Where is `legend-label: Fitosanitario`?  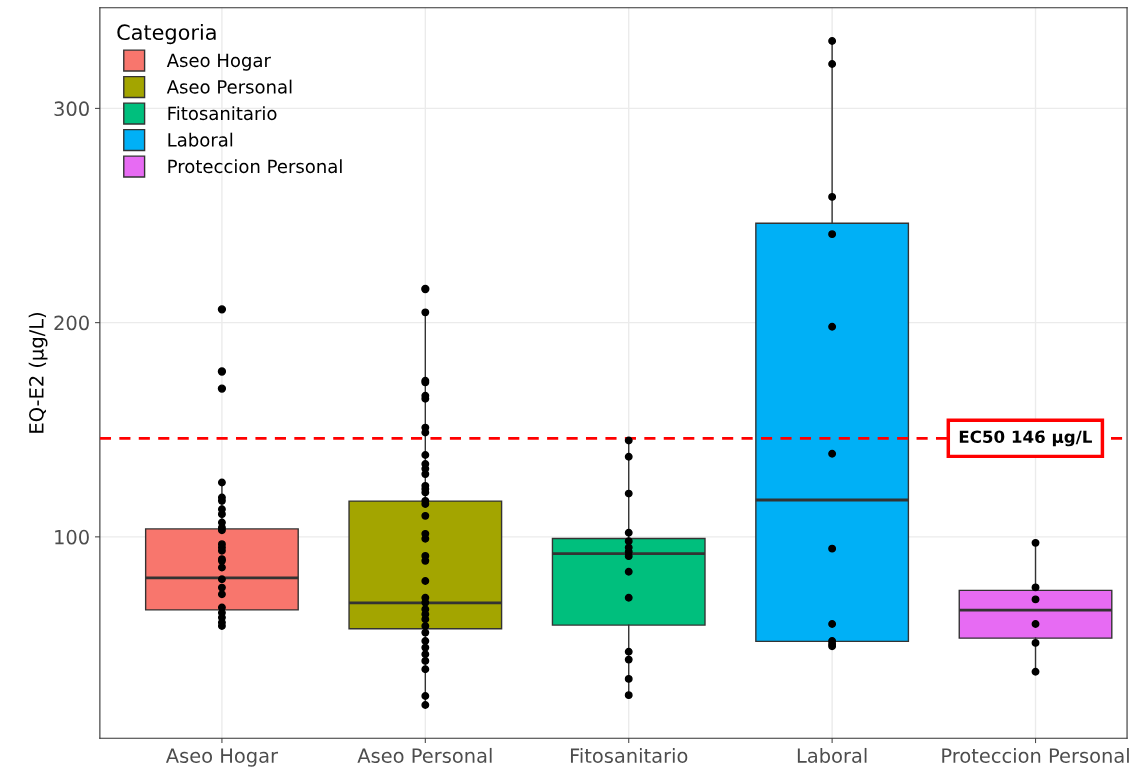 legend-label: Fitosanitario is located at coordinates (222, 113).